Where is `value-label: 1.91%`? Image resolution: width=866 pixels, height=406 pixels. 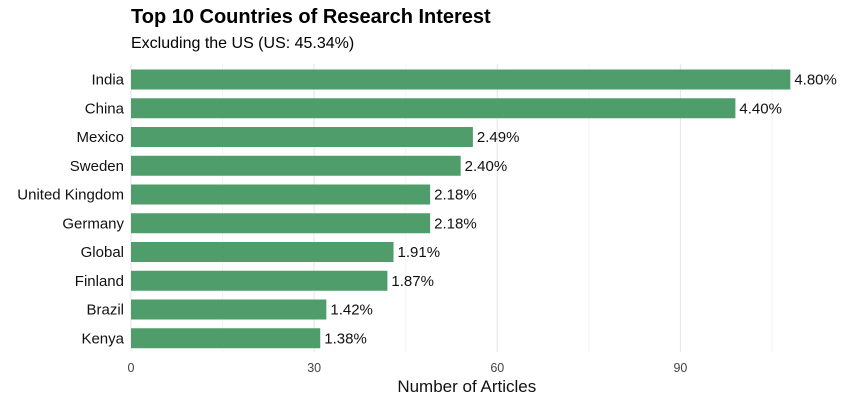
value-label: 1.91% is located at coordinates (419, 252).